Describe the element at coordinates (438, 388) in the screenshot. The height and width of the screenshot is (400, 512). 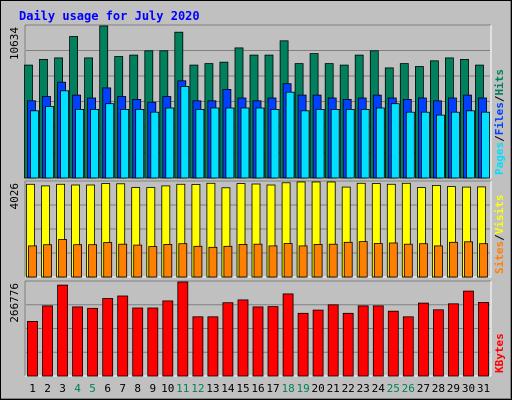
I see `x-tick-label: 28` at that location.